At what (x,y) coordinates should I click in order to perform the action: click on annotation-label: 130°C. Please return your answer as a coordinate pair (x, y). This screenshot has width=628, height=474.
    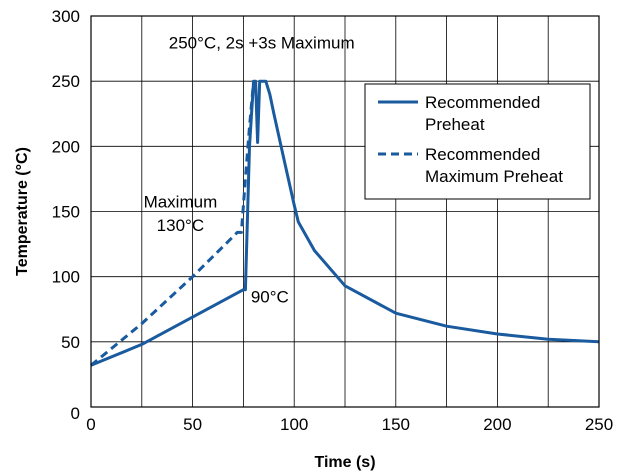
    Looking at the image, I should click on (180, 225).